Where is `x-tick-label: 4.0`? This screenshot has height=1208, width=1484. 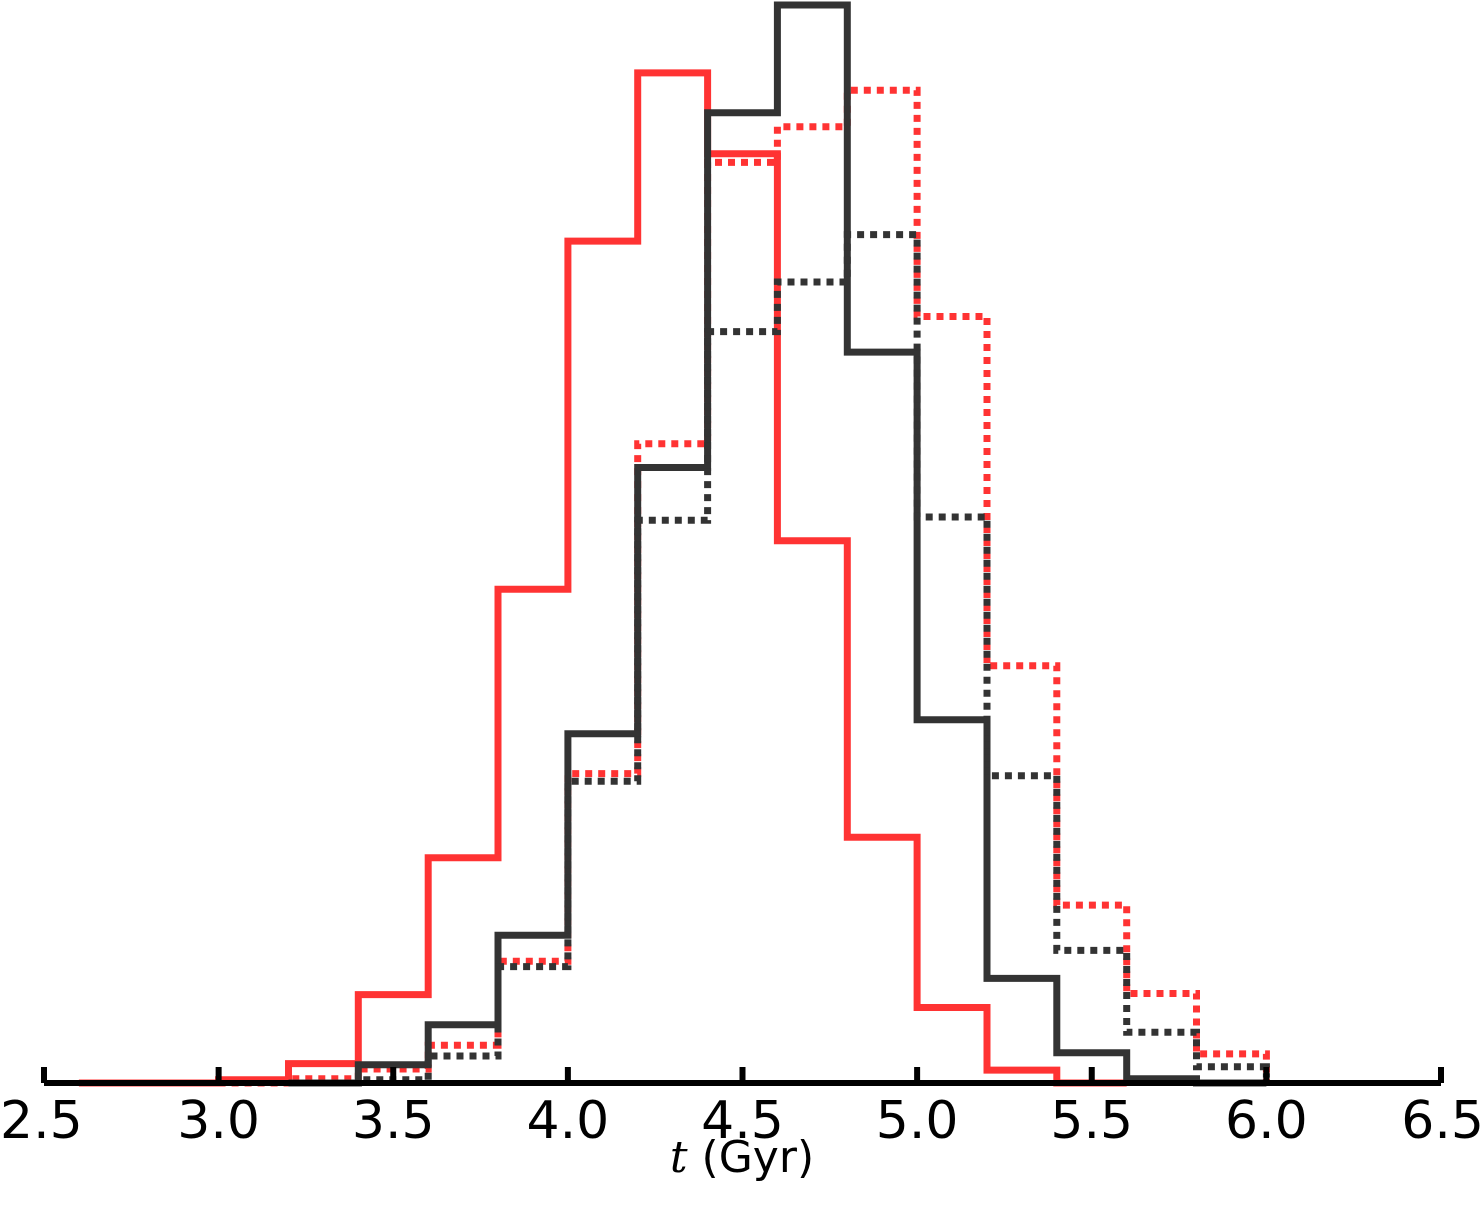 x-tick-label: 4.0 is located at coordinates (568, 1121).